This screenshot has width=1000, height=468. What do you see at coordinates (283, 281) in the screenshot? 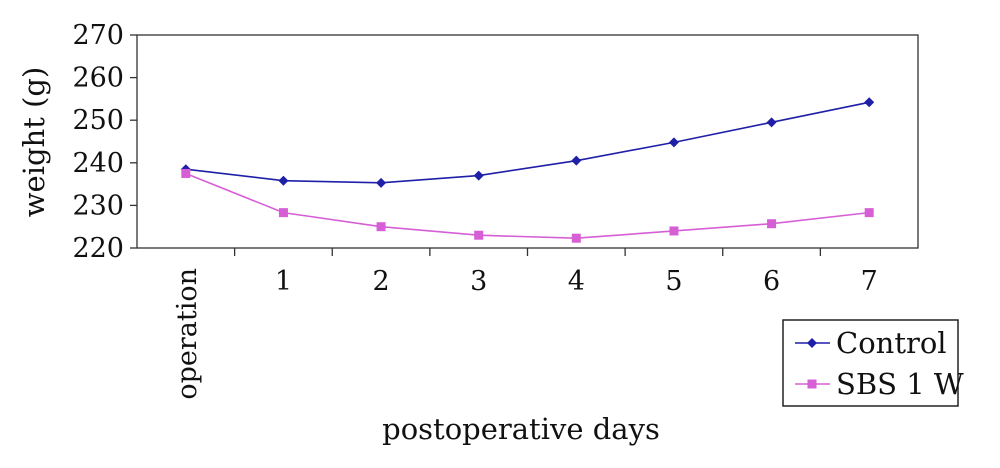
I see `x-tick-label: 1` at bounding box center [283, 281].